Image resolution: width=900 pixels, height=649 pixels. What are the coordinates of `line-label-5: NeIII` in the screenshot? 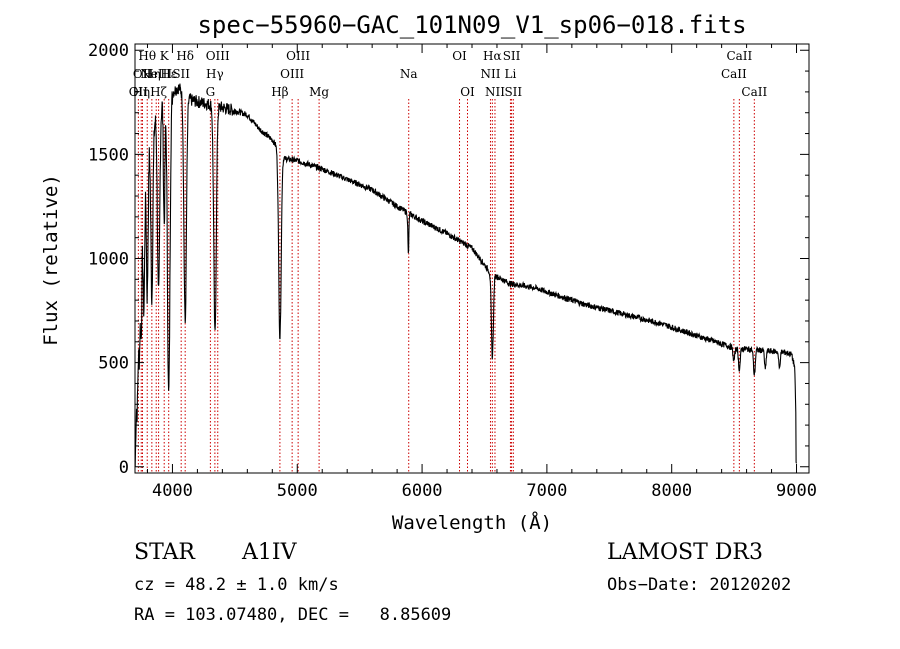 It's located at (156, 74).